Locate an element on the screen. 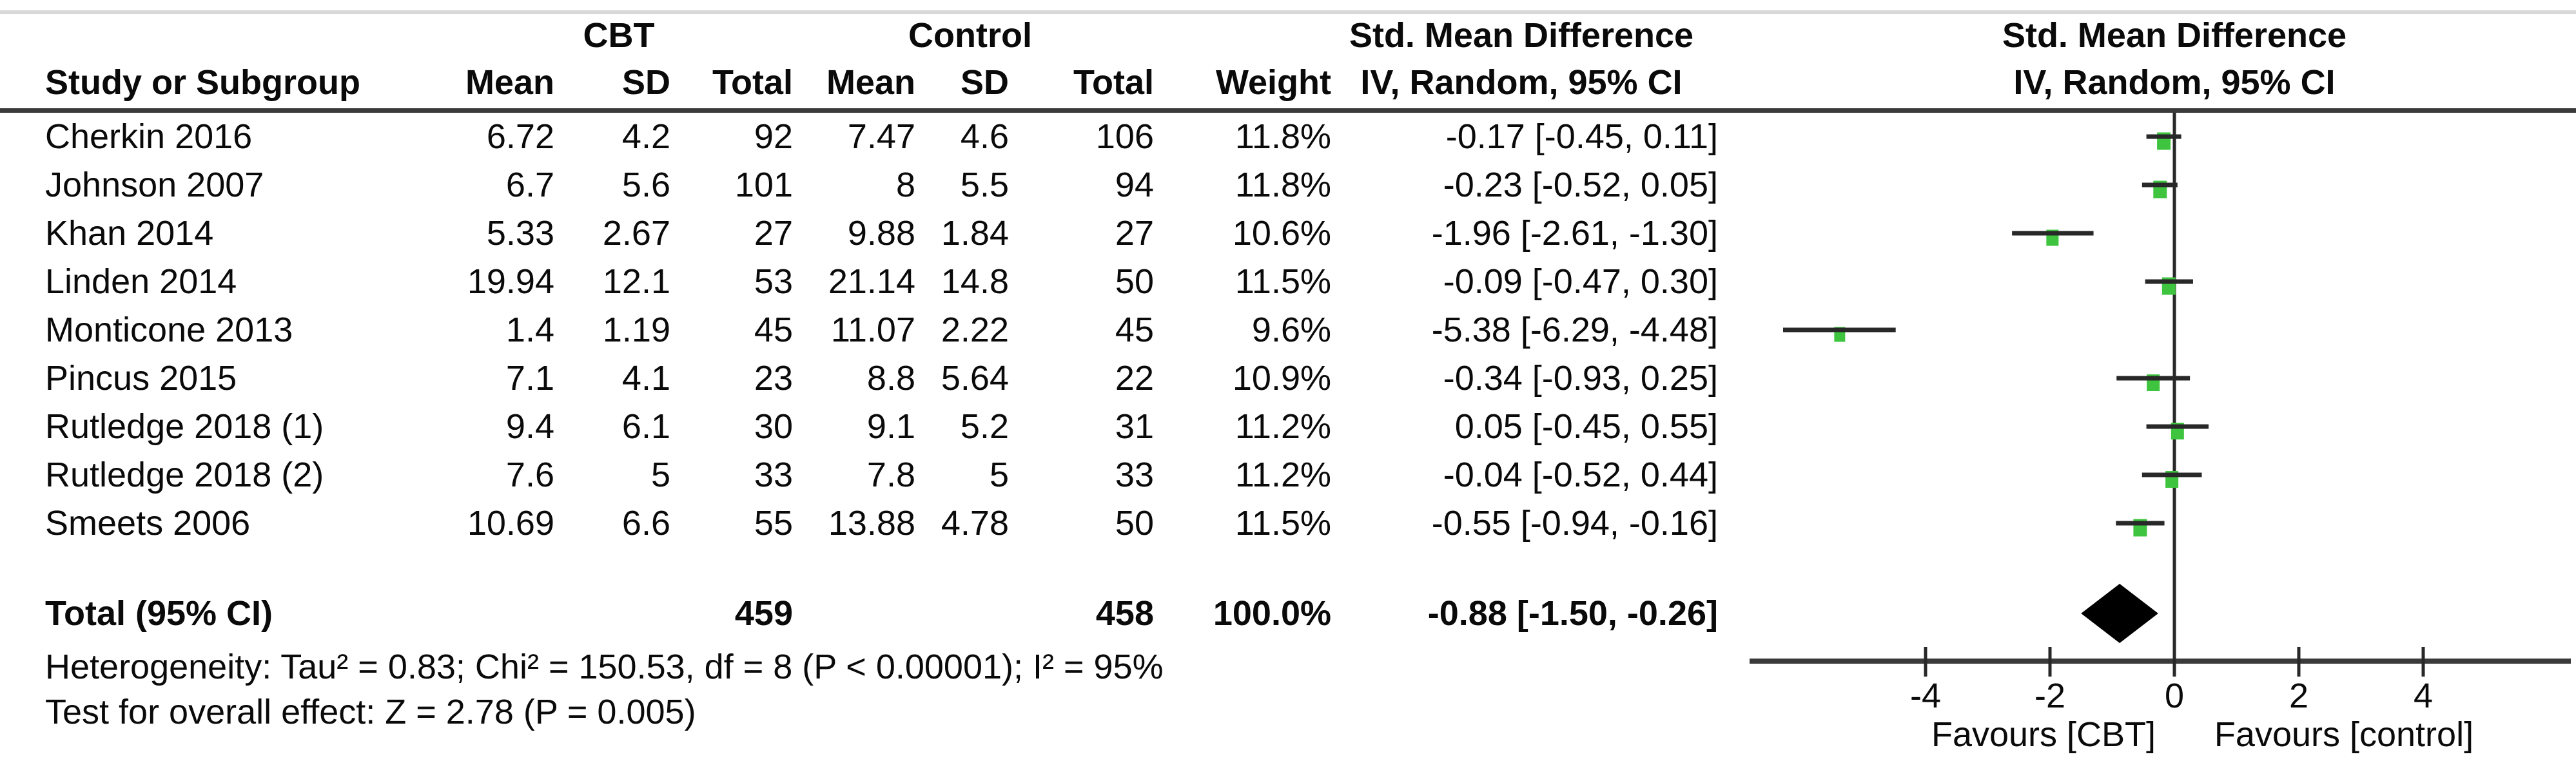 The height and width of the screenshot is (770, 2576). cell-cbt-total: 30 is located at coordinates (774, 427).